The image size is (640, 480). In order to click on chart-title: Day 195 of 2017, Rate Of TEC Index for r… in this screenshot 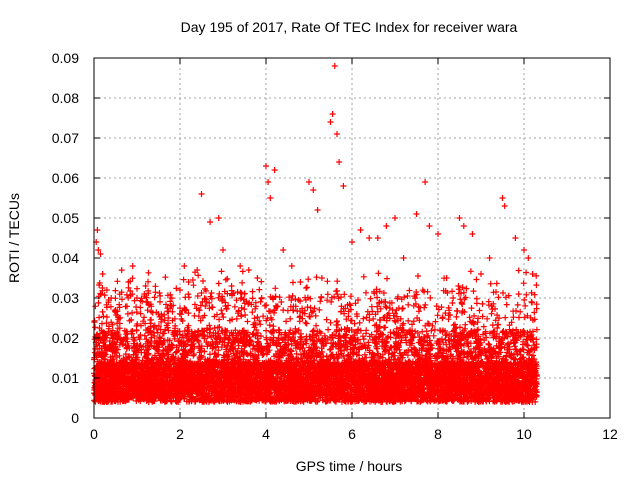, I will do `click(349, 27)`.